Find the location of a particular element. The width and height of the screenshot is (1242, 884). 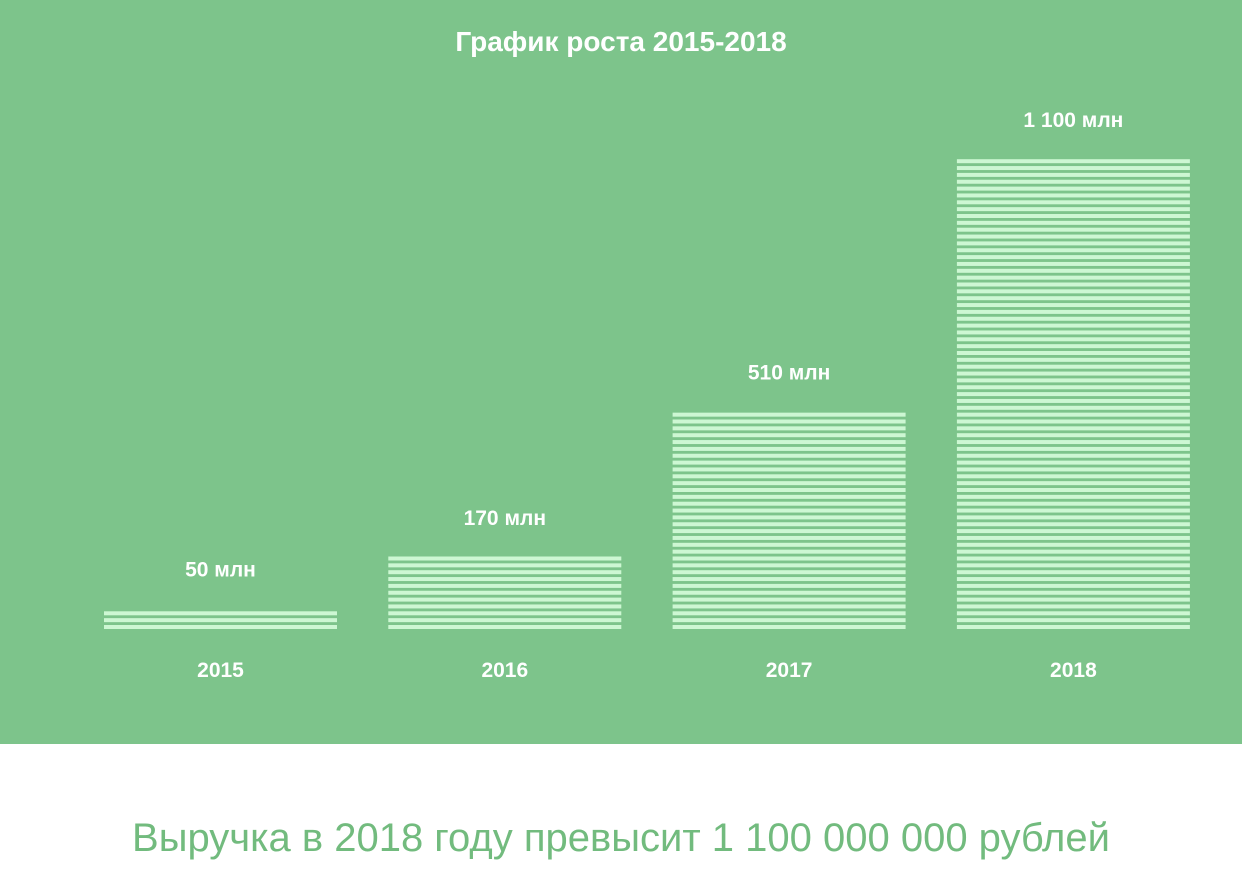

bar-2016 is located at coordinates (505, 592).